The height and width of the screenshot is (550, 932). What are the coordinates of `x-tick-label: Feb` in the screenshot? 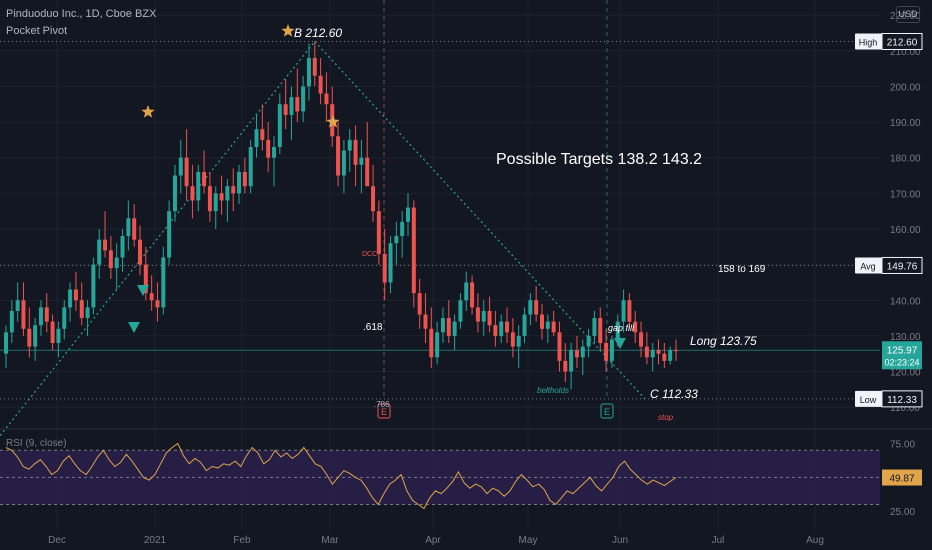 It's located at (242, 540).